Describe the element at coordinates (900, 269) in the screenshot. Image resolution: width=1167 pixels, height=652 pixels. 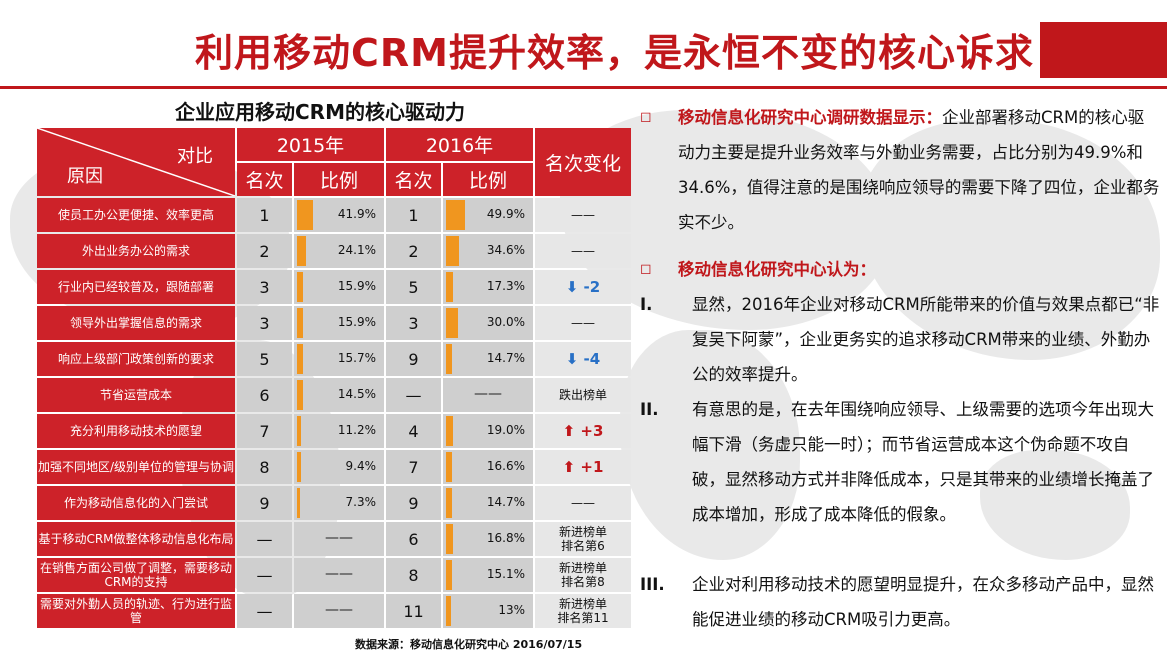
I see `opinion-heading: ◻ 移动信息化研究中心认为：` at that location.